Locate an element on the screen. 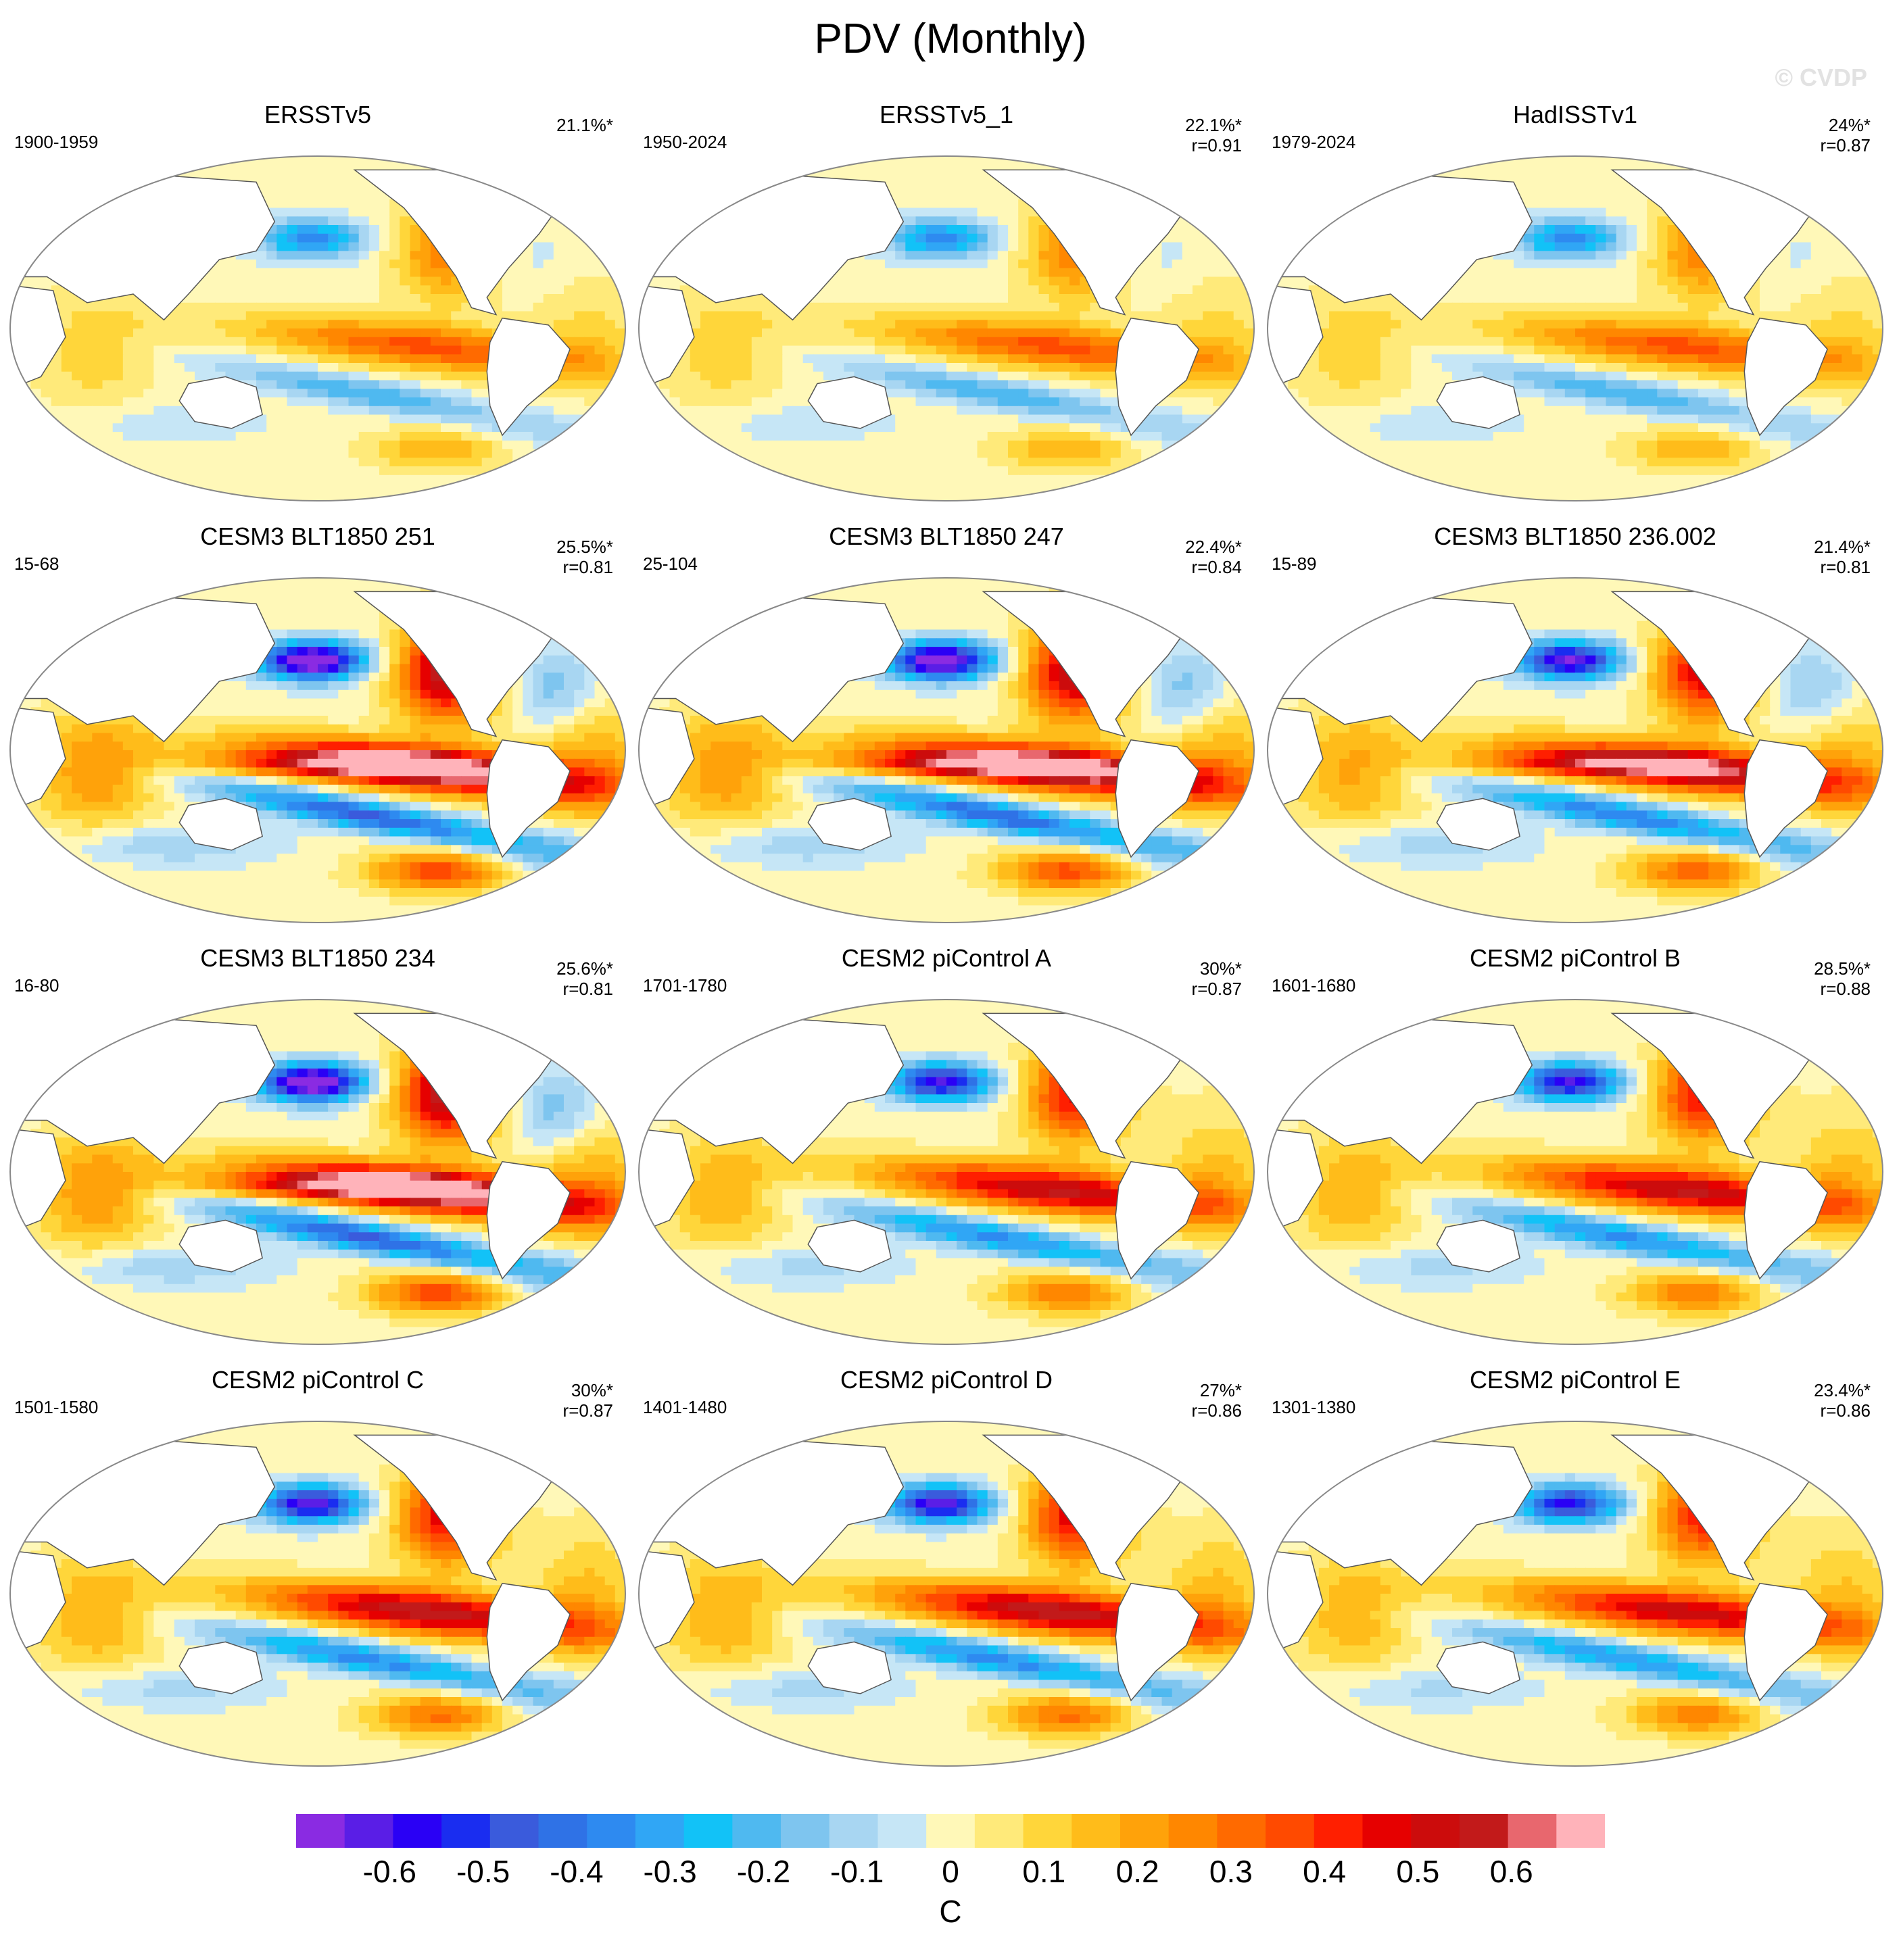 This screenshot has height=1960, width=1901. panel-years: 1601-1680 is located at coordinates (1313, 985).